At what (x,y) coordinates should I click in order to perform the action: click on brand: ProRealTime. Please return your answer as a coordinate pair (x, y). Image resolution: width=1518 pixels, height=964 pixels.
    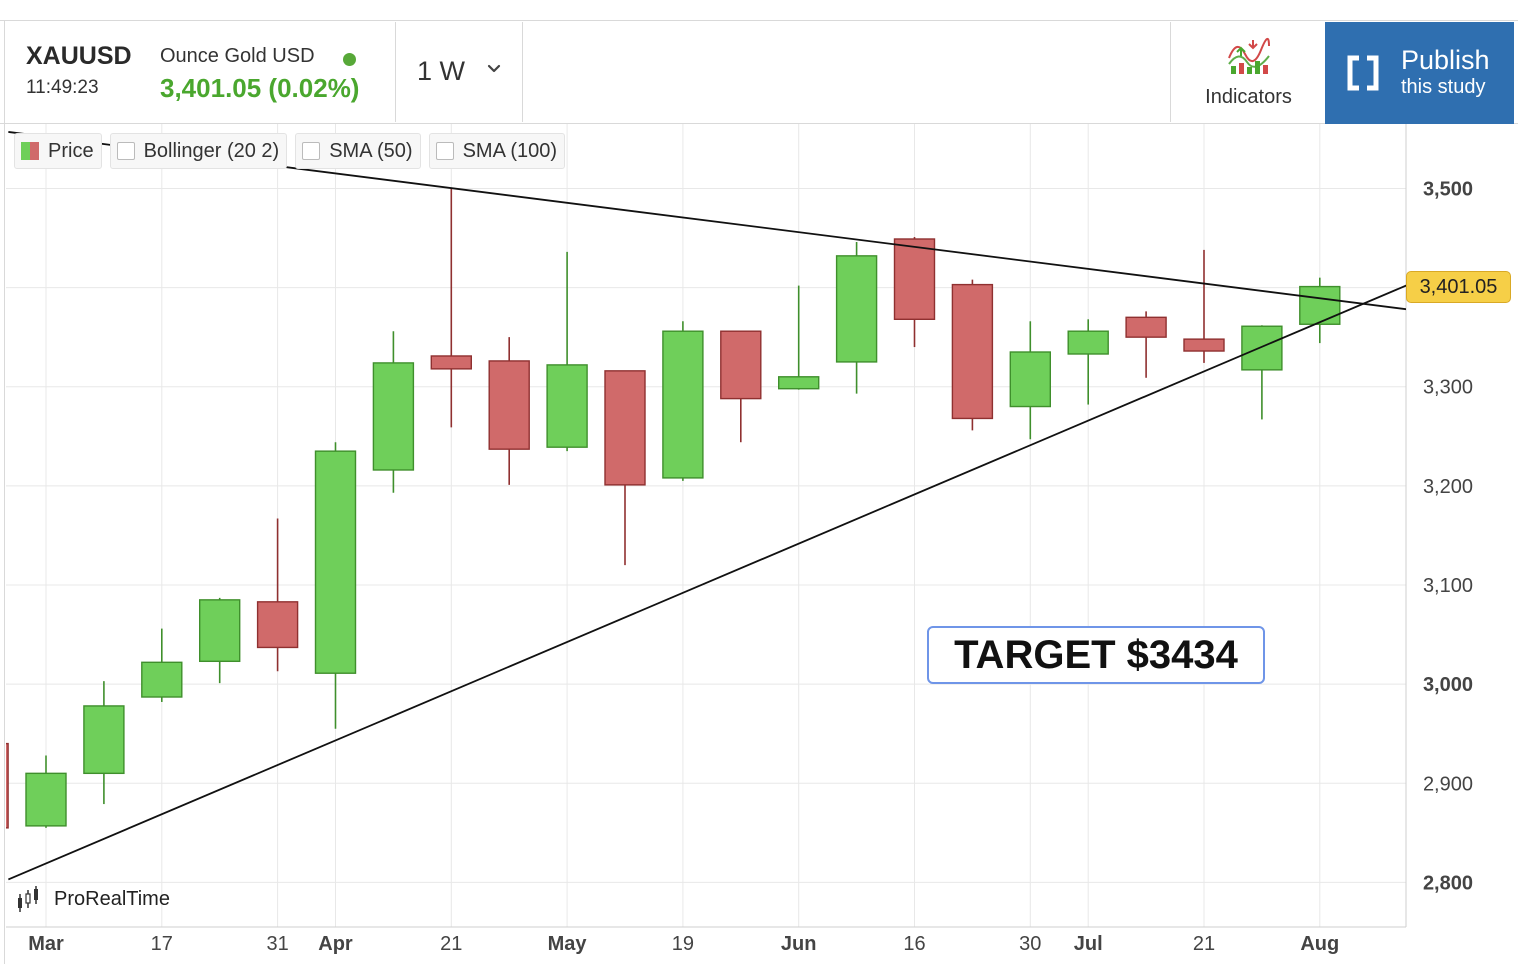
    Looking at the image, I should click on (93, 899).